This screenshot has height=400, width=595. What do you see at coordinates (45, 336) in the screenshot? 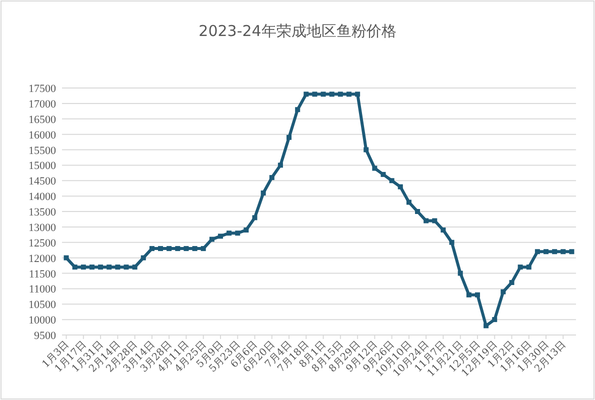
I see `y-tick-label: 9500` at bounding box center [45, 336].